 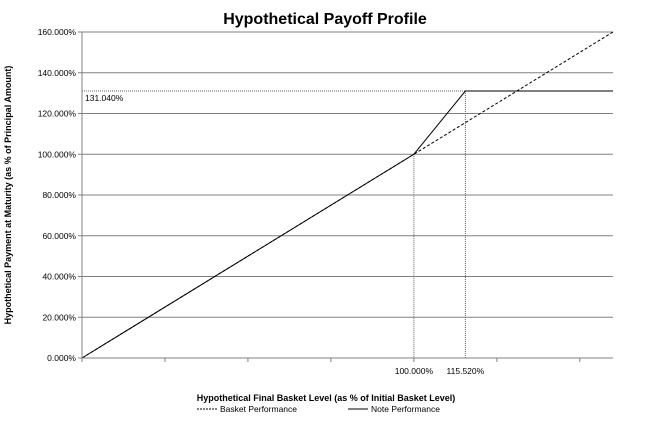 I want to click on y-tick-label: 20.000%, so click(x=59, y=317).